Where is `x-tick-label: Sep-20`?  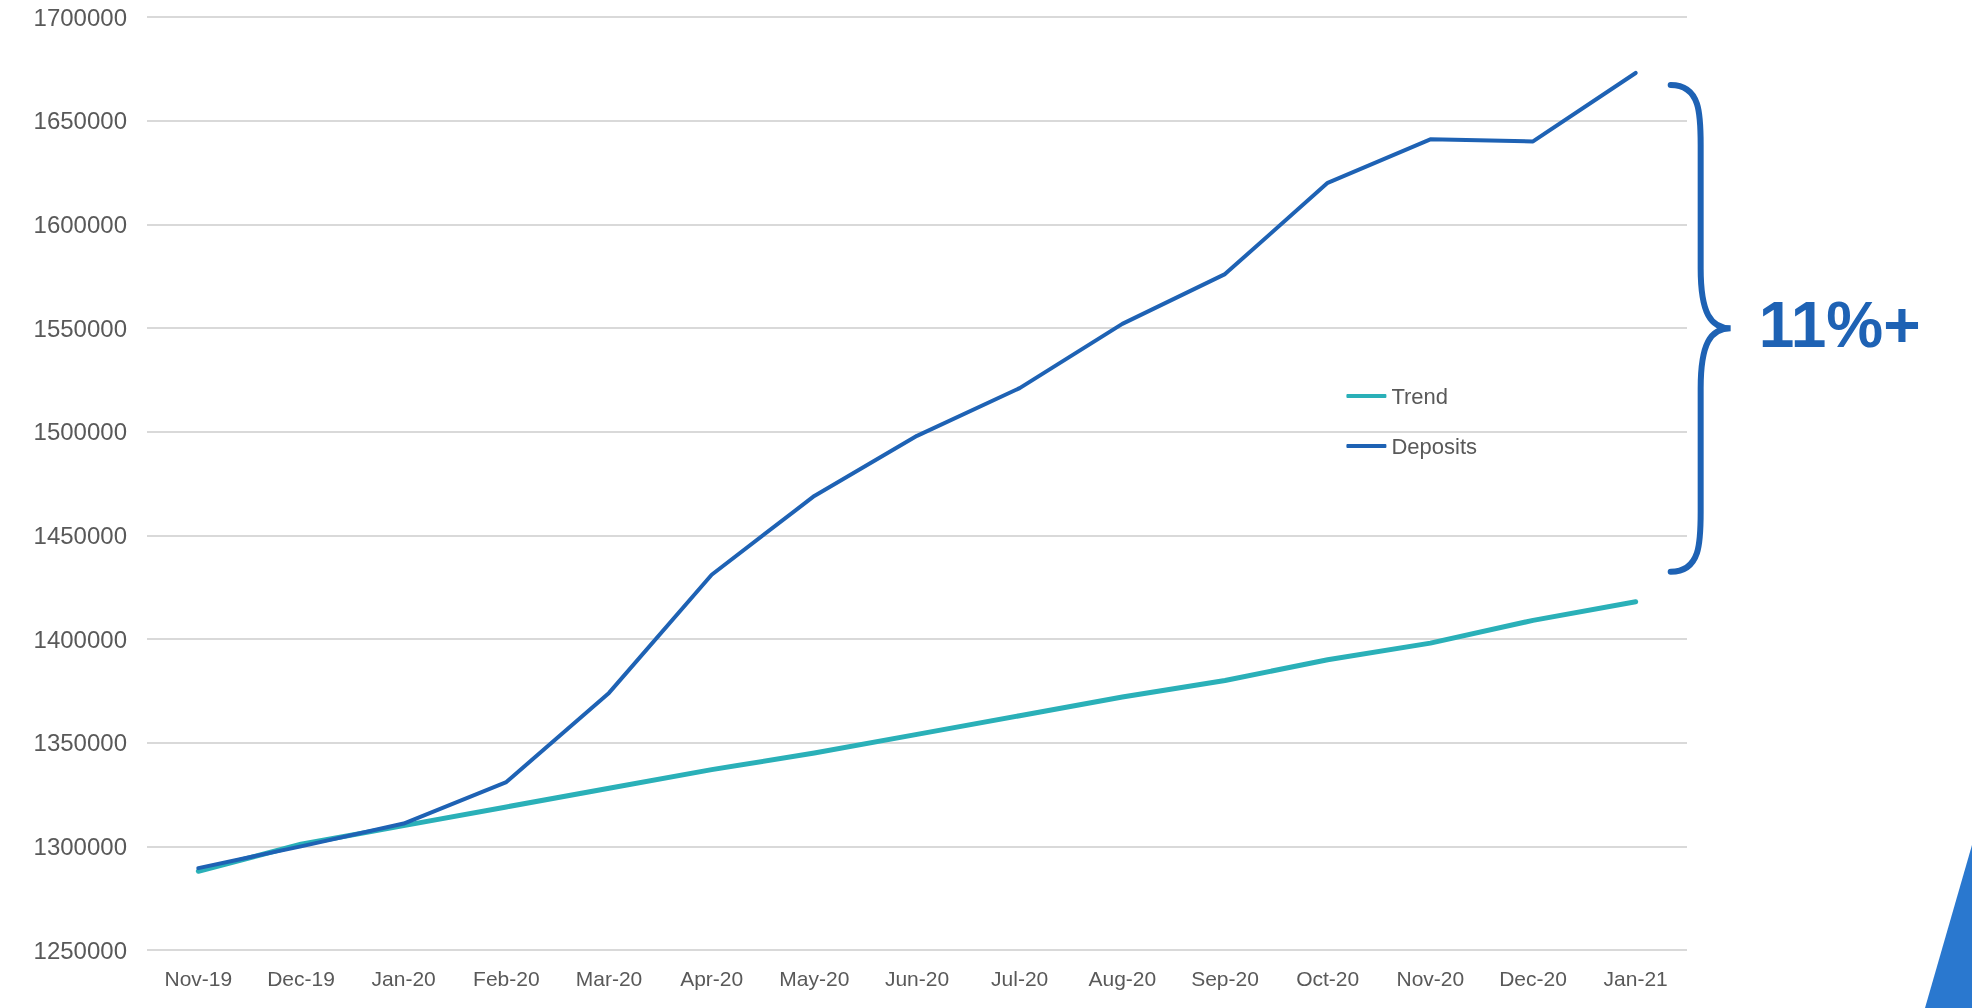
x-tick-label: Sep-20 is located at coordinates (1225, 978).